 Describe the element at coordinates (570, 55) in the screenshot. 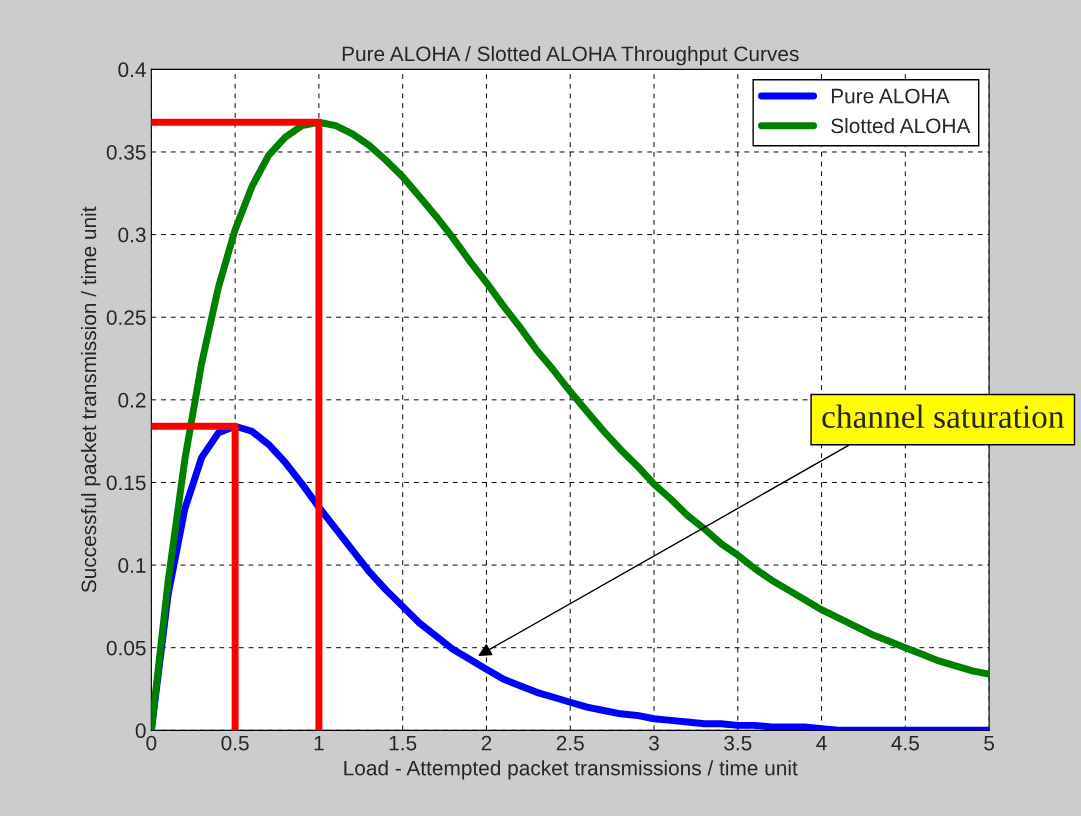

I see `chart-title: Pure ALOHA / Slotted ALOHA Throughput Curves` at that location.